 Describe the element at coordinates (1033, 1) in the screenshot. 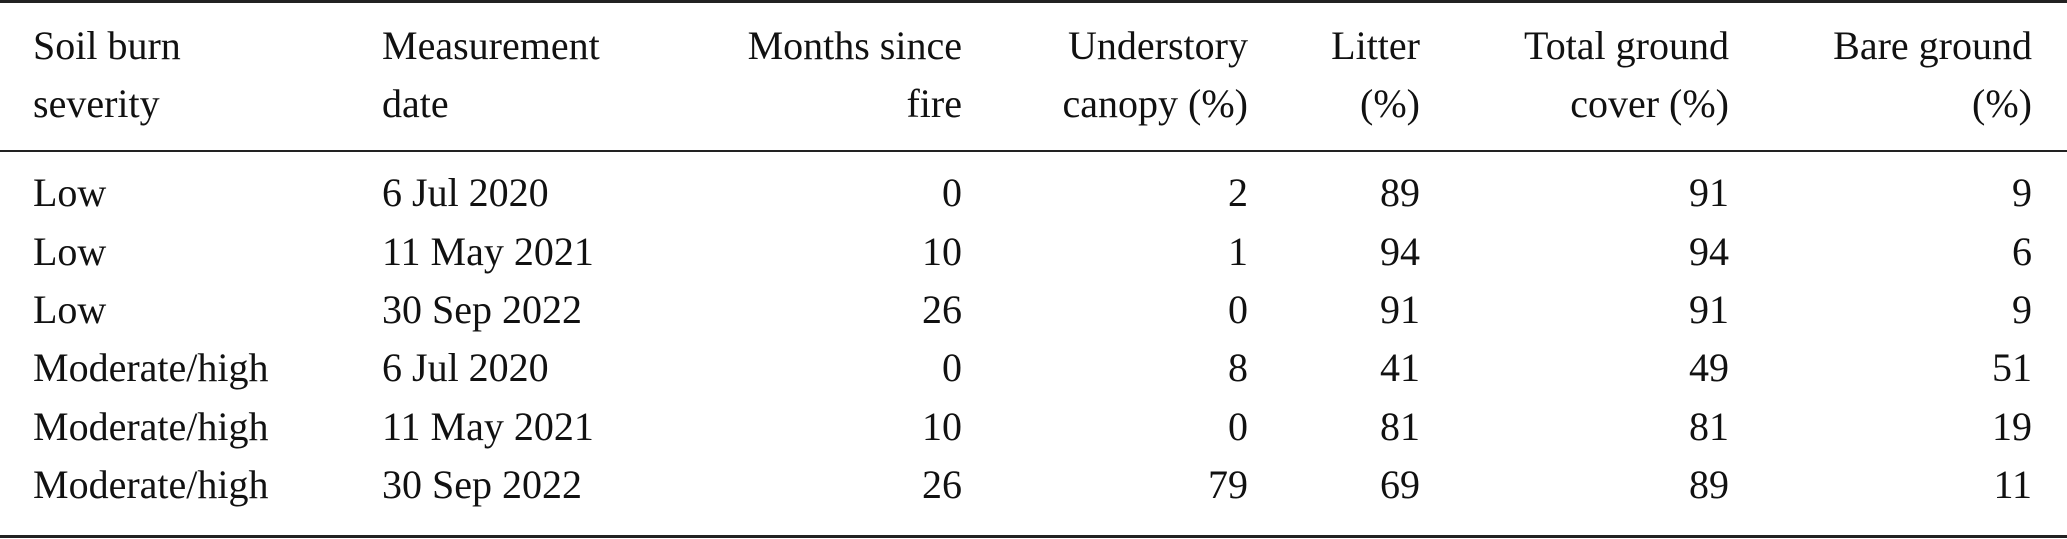

I see `top-rule` at that location.